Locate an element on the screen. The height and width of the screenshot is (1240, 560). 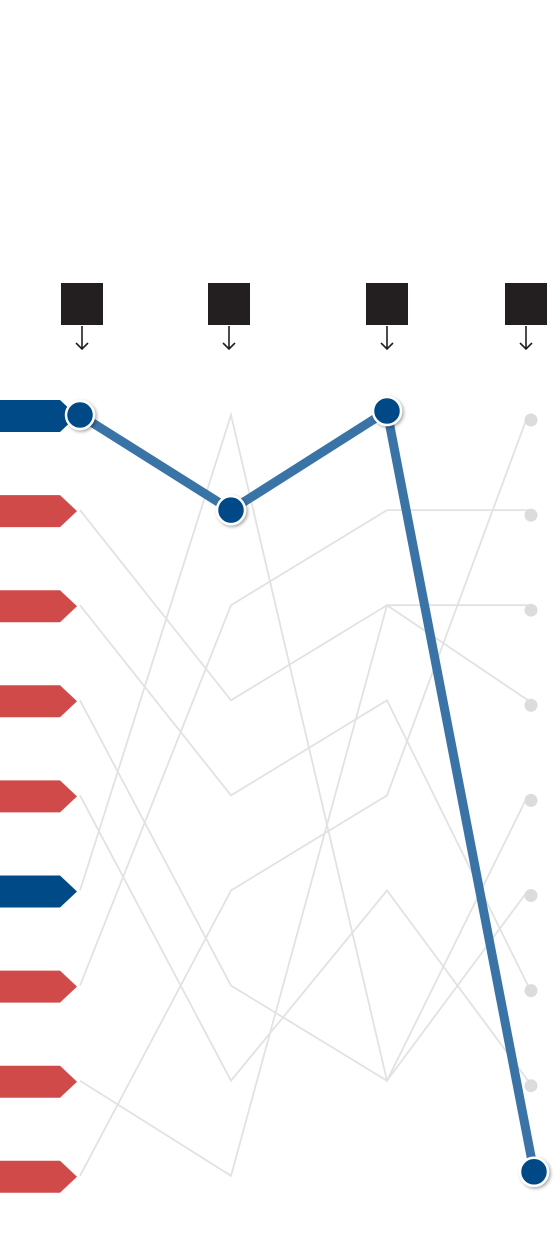
background-nodes is located at coordinates (531, 753).